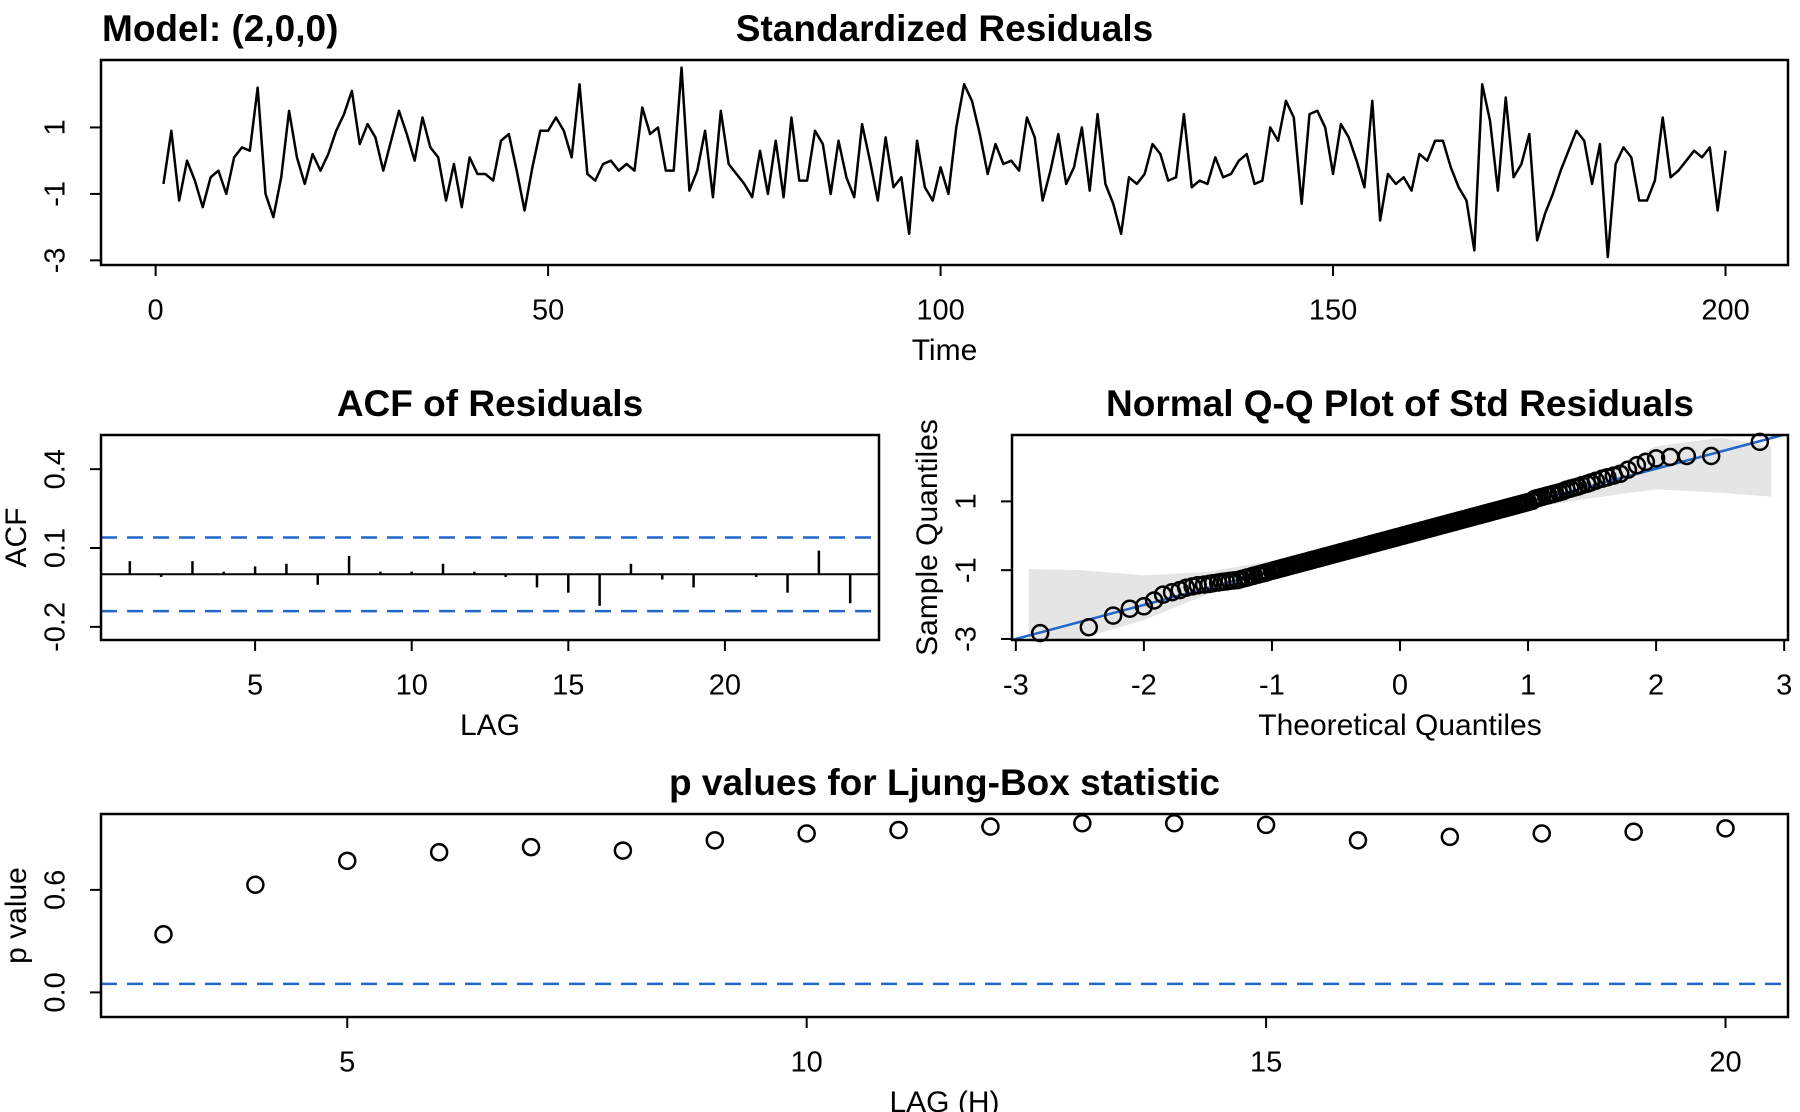 The image size is (1800, 1112). Describe the element at coordinates (1400, 403) in the screenshot. I see `chart-title: Normal Q-Q Plot of Std Residuals` at that location.